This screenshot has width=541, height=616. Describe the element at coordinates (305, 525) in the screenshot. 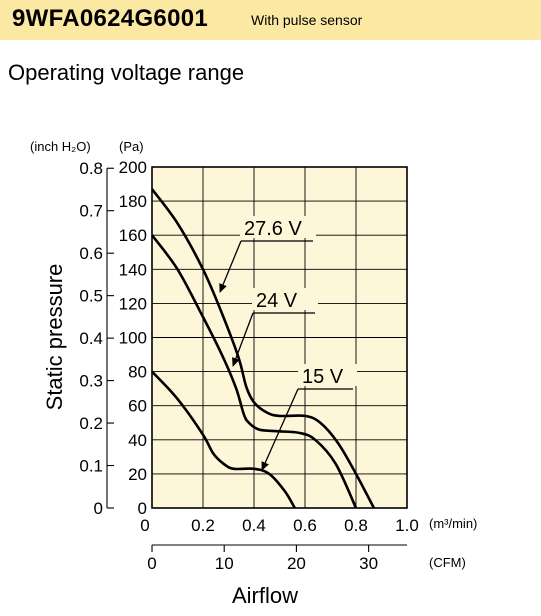

I see `x-tick-m3: 0.6` at that location.